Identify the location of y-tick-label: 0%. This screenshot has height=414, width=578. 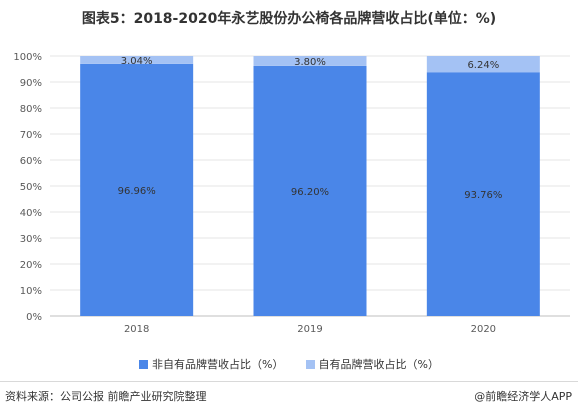
(34, 317).